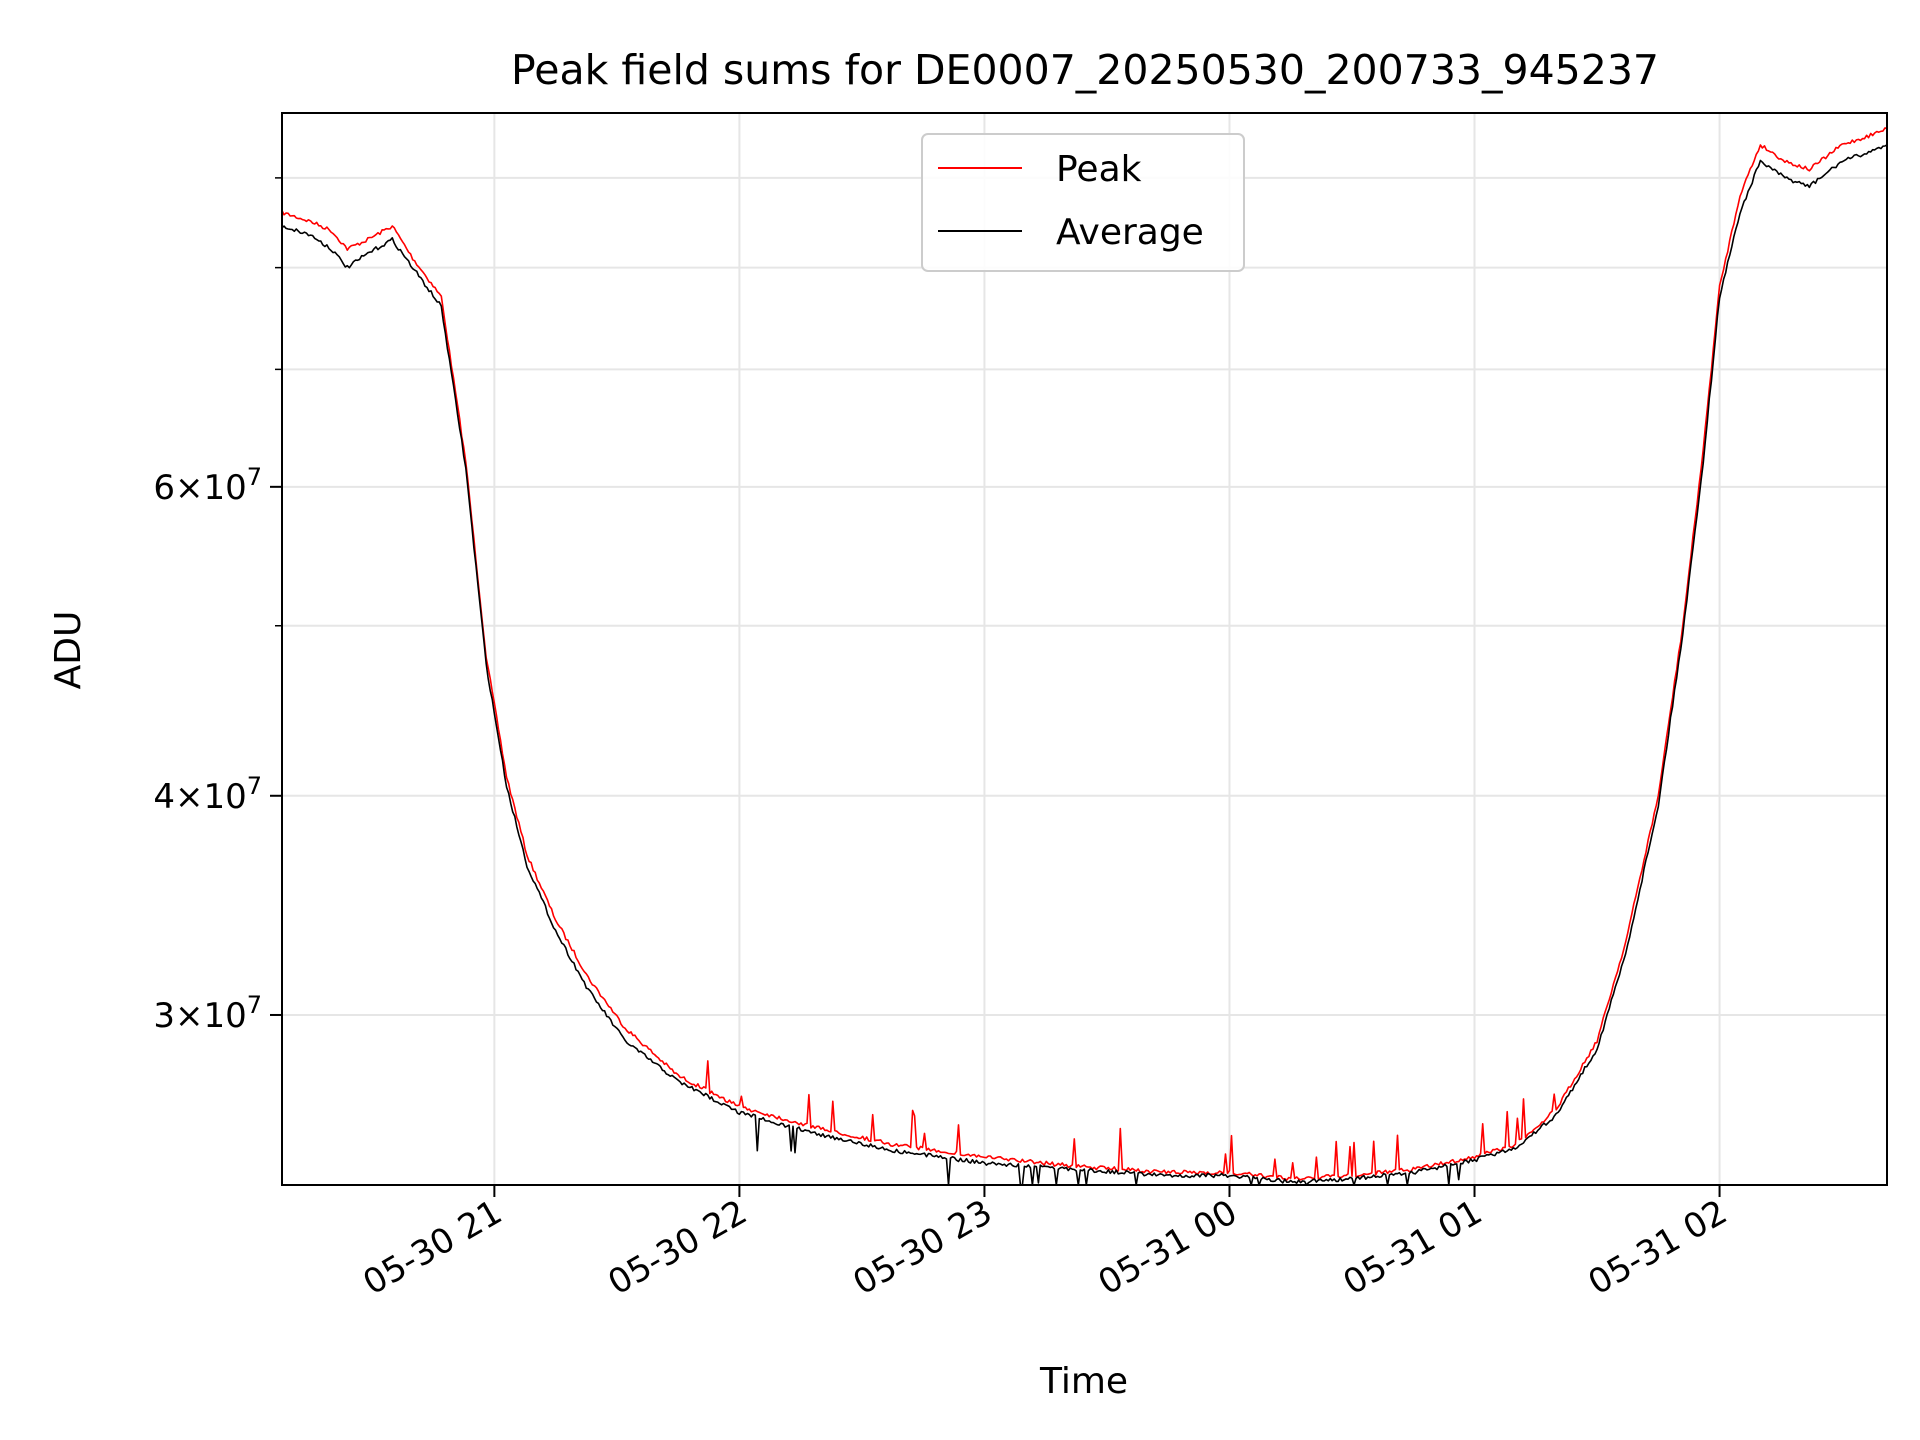 Image resolution: width=1920 pixels, height=1440 pixels. What do you see at coordinates (1083, 1381) in the screenshot?
I see `x-axis-label: Time` at bounding box center [1083, 1381].